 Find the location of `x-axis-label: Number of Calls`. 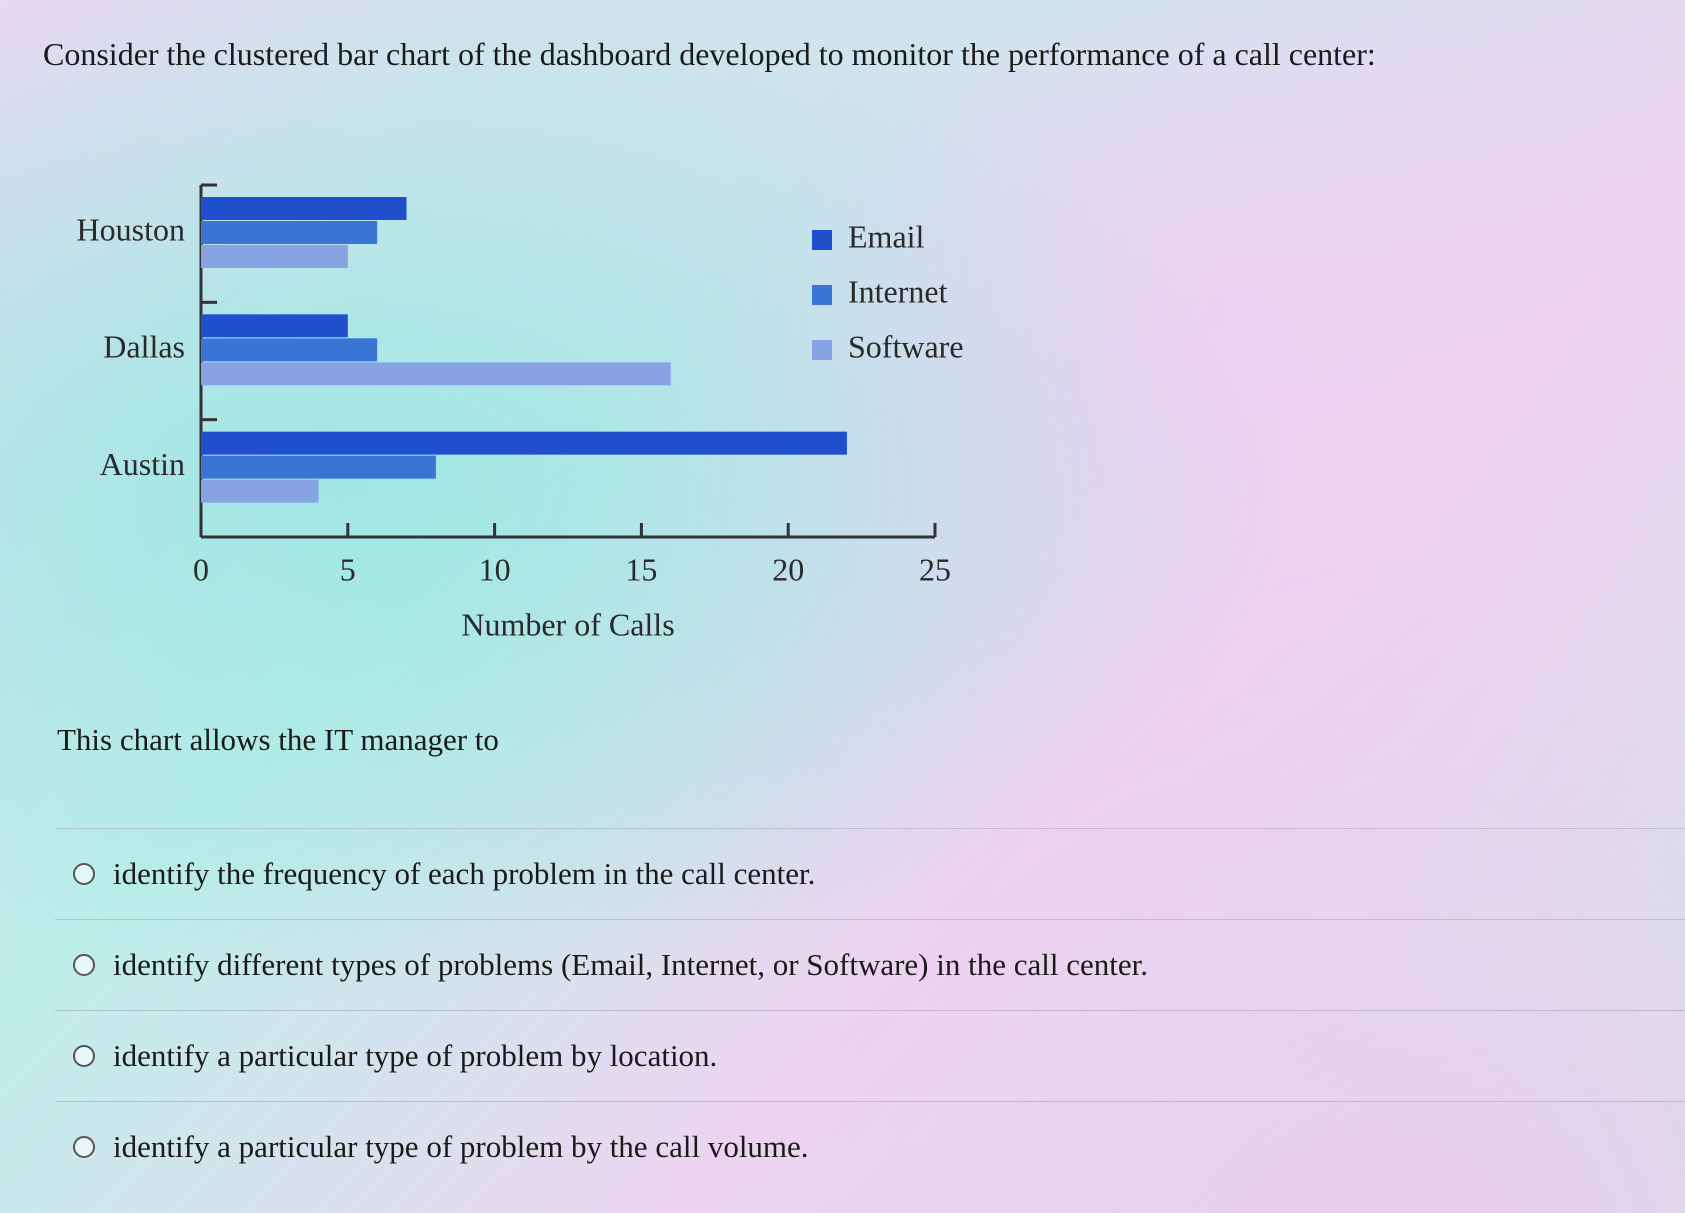

x-axis-label: Number of Calls is located at coordinates (567, 624).